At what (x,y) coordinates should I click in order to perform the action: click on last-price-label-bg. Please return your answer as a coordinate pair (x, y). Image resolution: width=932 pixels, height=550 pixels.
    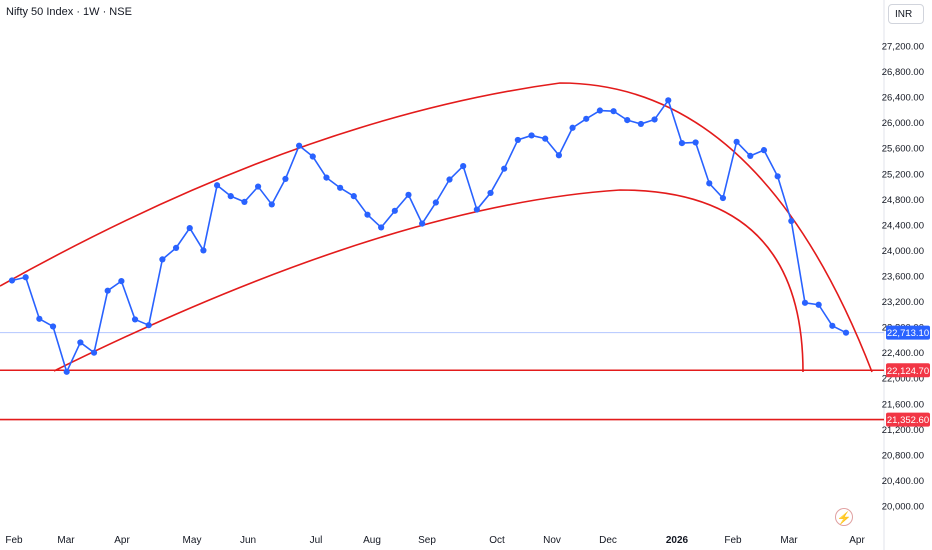
    Looking at the image, I should click on (908, 332).